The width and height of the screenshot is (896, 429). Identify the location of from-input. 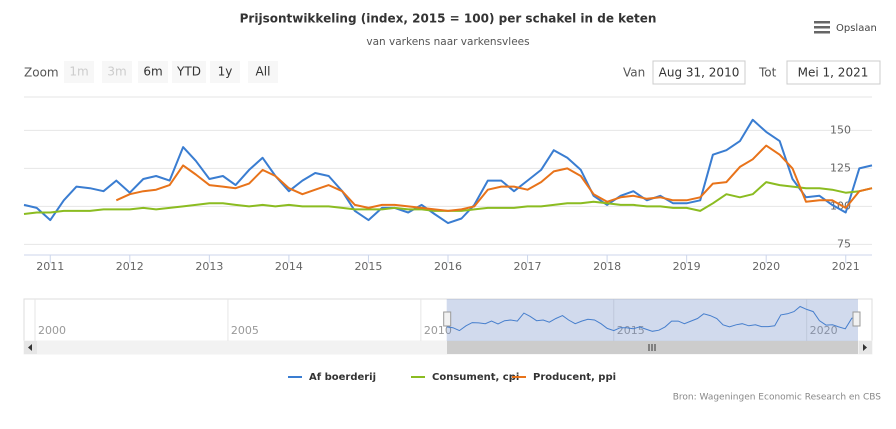
(699, 72).